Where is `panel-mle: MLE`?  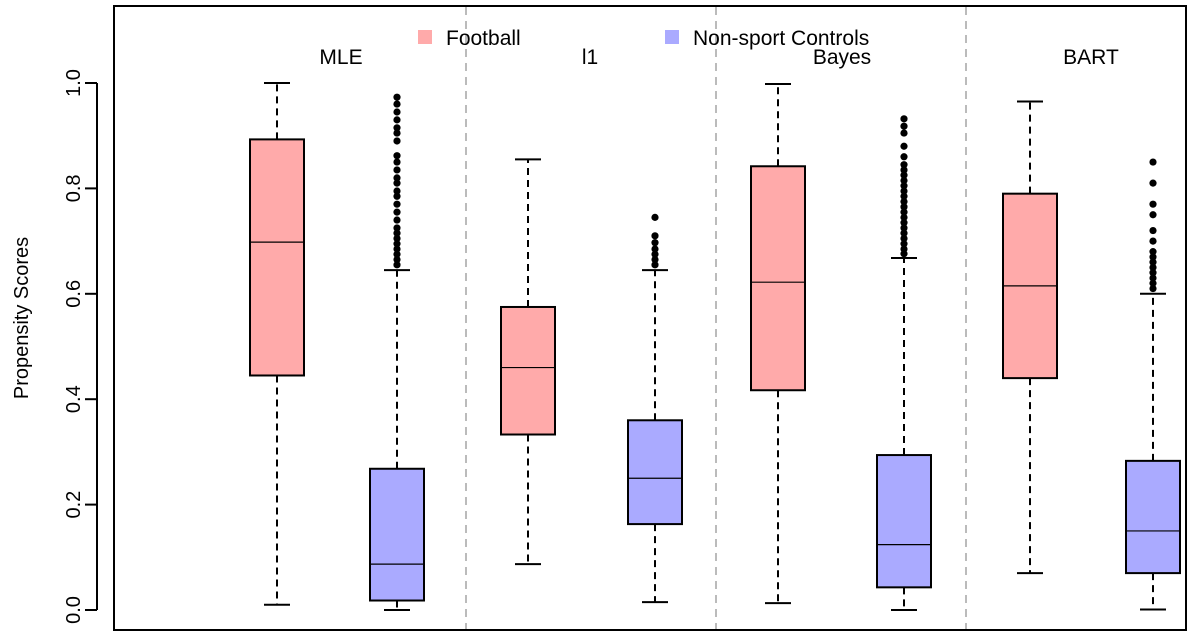
panel-mle: MLE is located at coordinates (337, 328).